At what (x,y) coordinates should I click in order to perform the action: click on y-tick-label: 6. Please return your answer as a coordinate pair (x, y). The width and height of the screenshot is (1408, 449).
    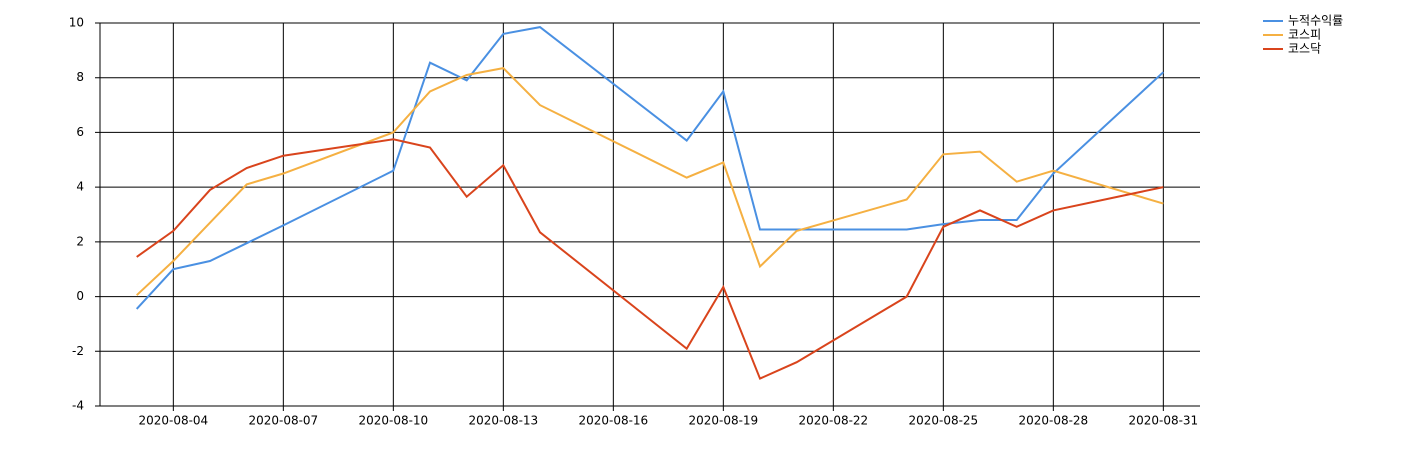
    Looking at the image, I should click on (80, 132).